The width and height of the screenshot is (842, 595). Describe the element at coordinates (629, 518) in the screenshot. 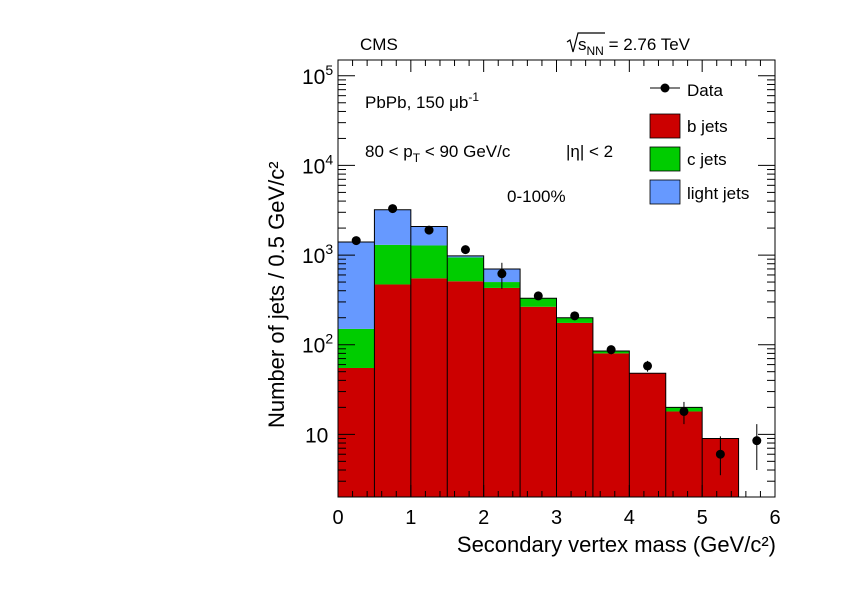

I see `x-tick-label: 4` at that location.